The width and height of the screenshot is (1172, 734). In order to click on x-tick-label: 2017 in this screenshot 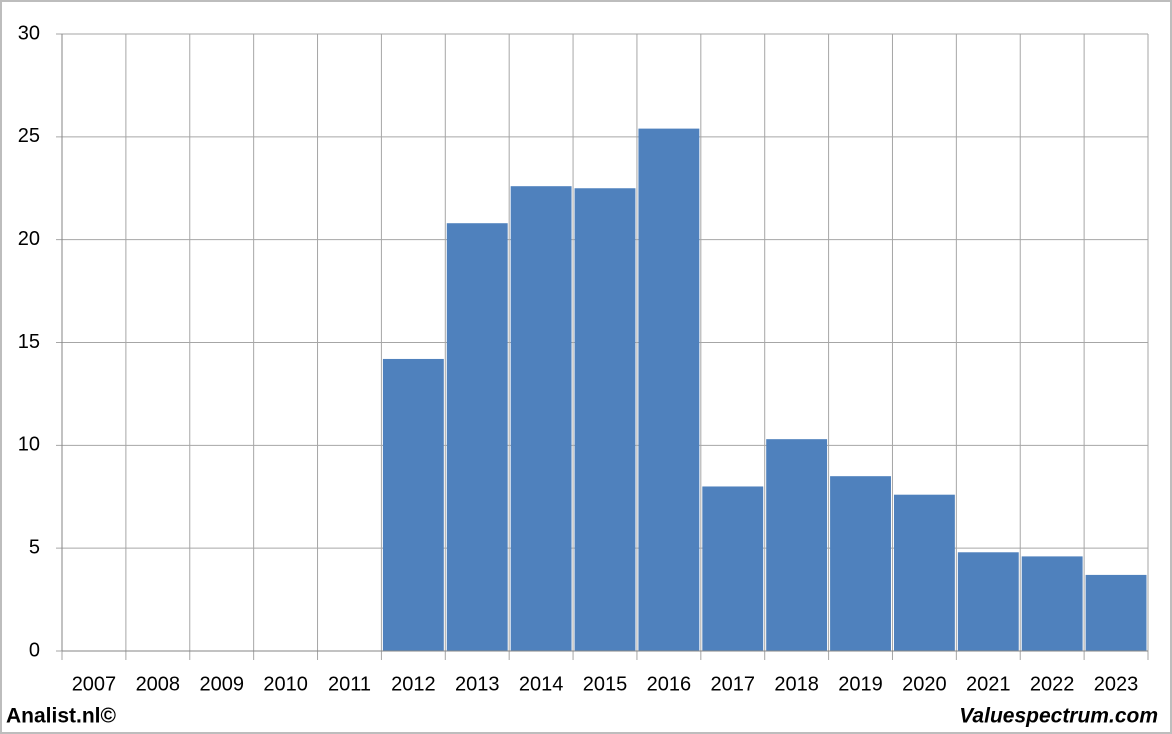, I will do `click(733, 684)`.